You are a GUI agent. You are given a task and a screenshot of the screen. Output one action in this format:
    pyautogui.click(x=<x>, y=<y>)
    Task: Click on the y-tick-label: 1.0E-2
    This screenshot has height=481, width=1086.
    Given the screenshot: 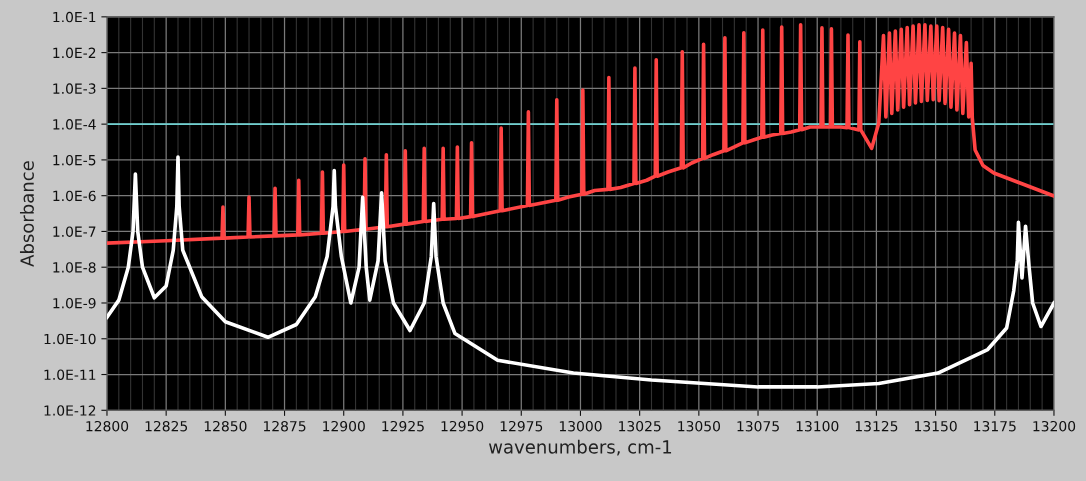 What is the action you would take?
    pyautogui.click(x=74, y=53)
    